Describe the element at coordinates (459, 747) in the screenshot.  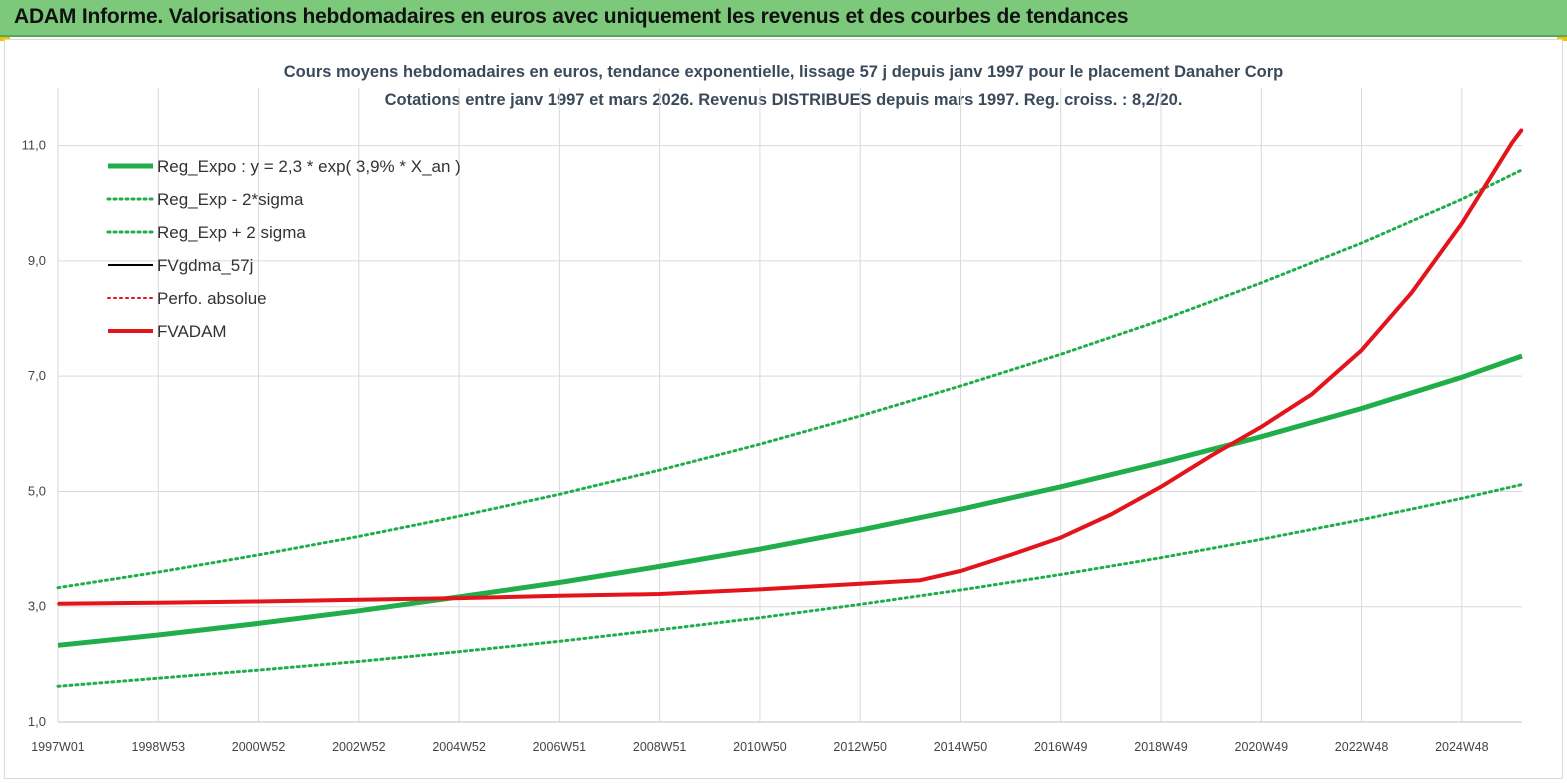
I see `x-tick-label: 2004W52` at that location.